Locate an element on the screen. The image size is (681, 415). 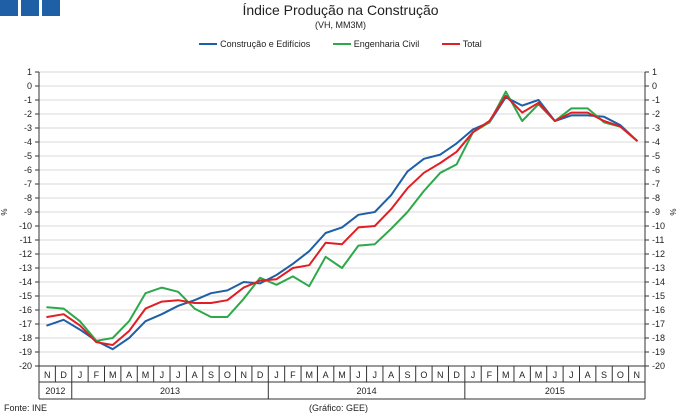
y-tick-label-right: -20 is located at coordinates (658, 366).